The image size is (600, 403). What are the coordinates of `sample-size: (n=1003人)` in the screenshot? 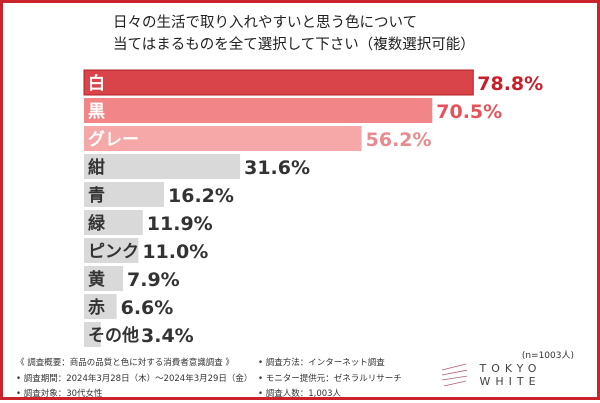 It's located at (547, 356).